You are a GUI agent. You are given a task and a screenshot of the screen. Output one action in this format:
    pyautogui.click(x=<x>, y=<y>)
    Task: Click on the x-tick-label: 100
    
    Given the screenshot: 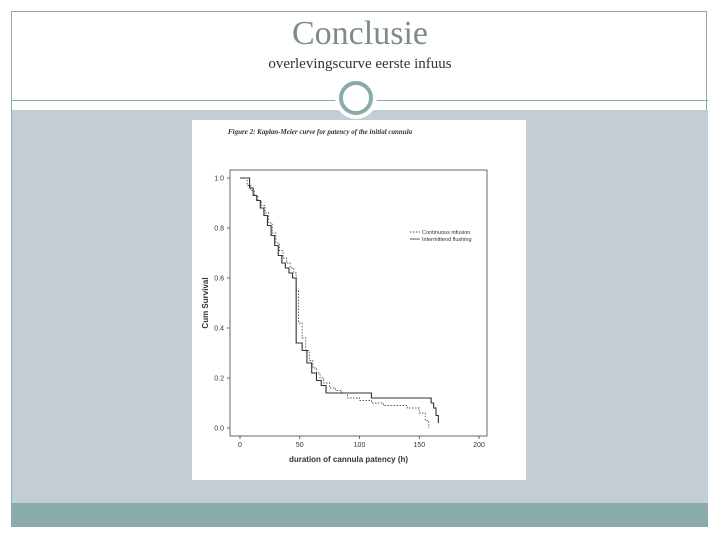 What is the action you would take?
    pyautogui.click(x=360, y=445)
    